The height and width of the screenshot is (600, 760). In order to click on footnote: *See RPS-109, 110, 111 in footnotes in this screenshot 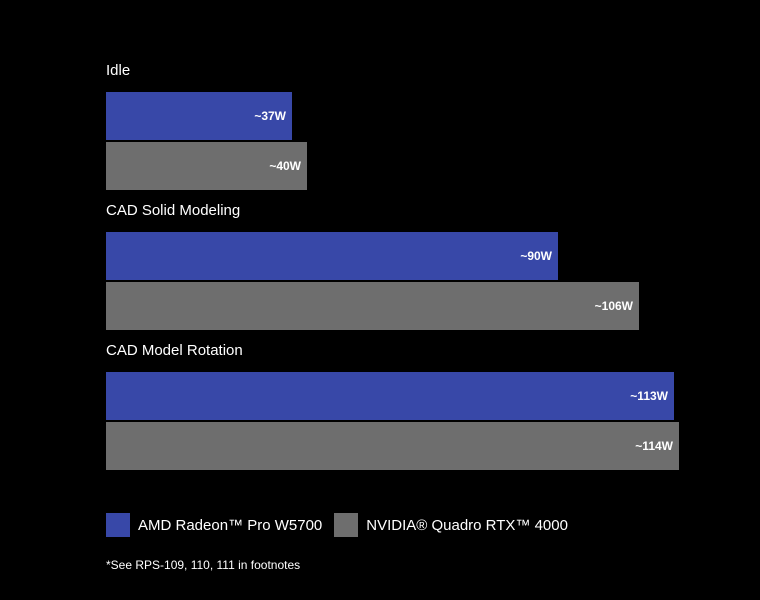, I will do `click(203, 565)`.